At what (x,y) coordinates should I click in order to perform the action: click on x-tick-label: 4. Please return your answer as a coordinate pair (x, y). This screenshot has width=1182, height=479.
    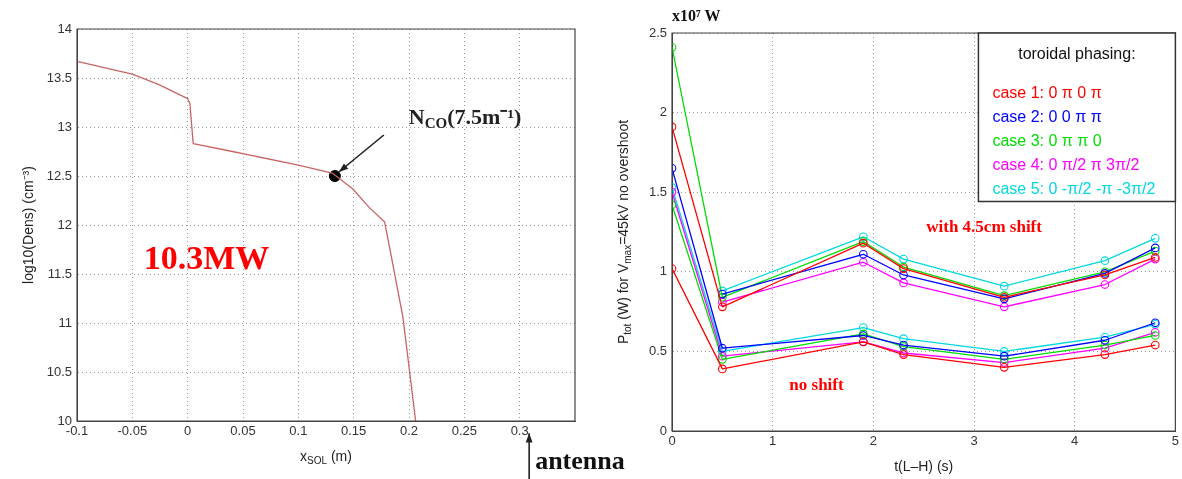
    Looking at the image, I should click on (1075, 441).